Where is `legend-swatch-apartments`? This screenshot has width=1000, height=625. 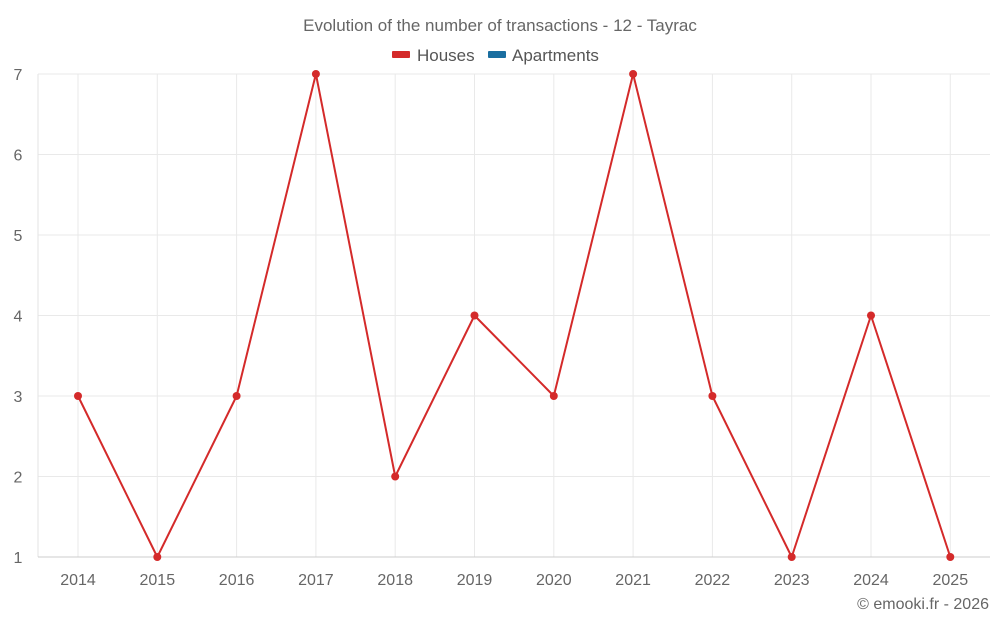
legend-swatch-apartments is located at coordinates (497, 54).